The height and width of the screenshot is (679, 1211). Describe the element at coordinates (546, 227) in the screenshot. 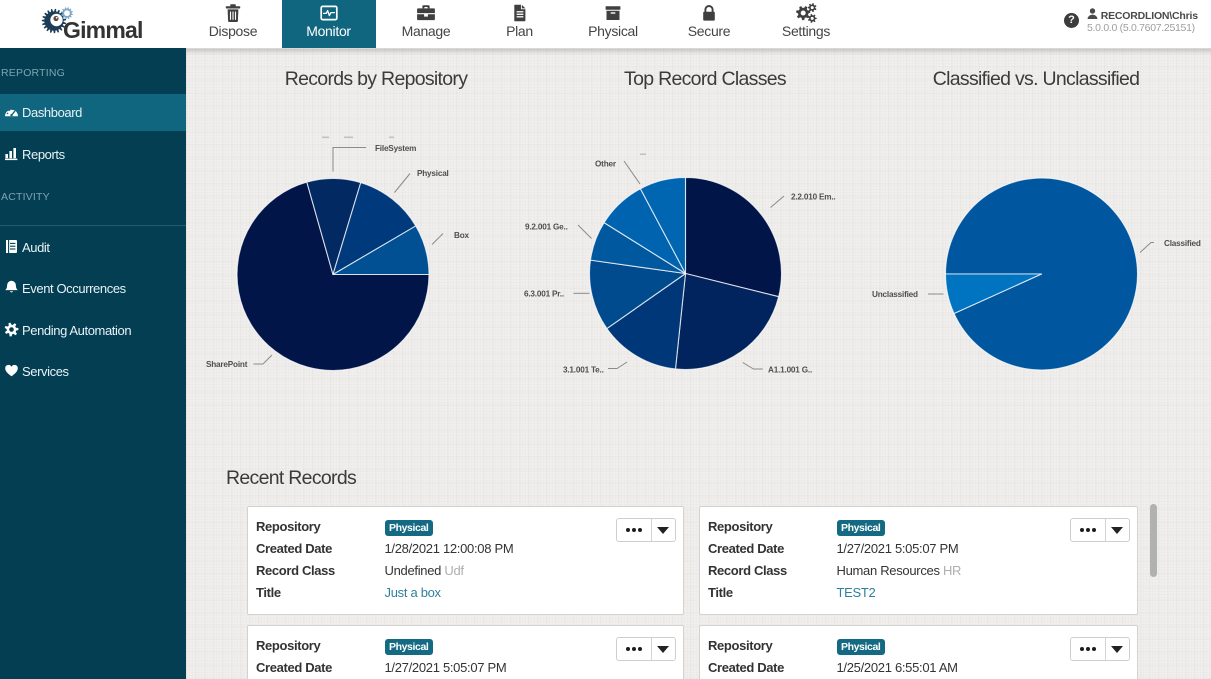

I see `svg-text: 9.2.001 Ge..` at that location.